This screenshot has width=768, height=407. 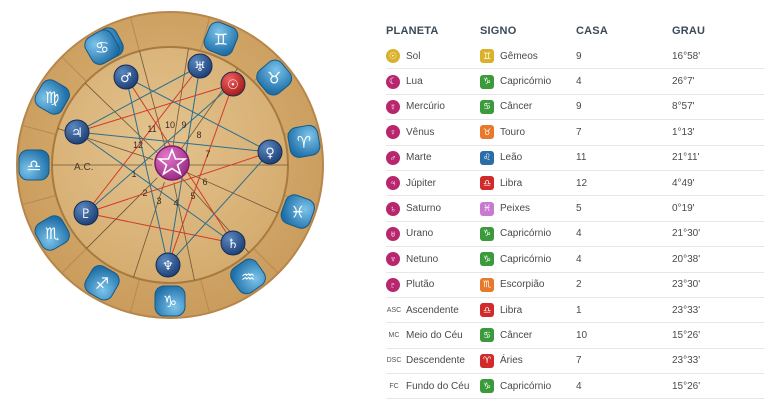 I want to click on planet-name: Plutão, so click(x=420, y=285).